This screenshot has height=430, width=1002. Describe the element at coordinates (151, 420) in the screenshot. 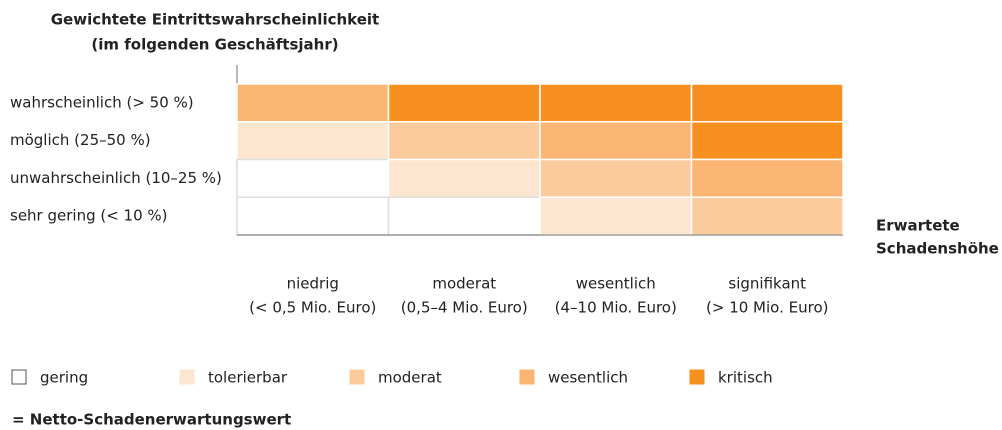

I see `footer: = Netto-Schadenerwartungswert` at that location.